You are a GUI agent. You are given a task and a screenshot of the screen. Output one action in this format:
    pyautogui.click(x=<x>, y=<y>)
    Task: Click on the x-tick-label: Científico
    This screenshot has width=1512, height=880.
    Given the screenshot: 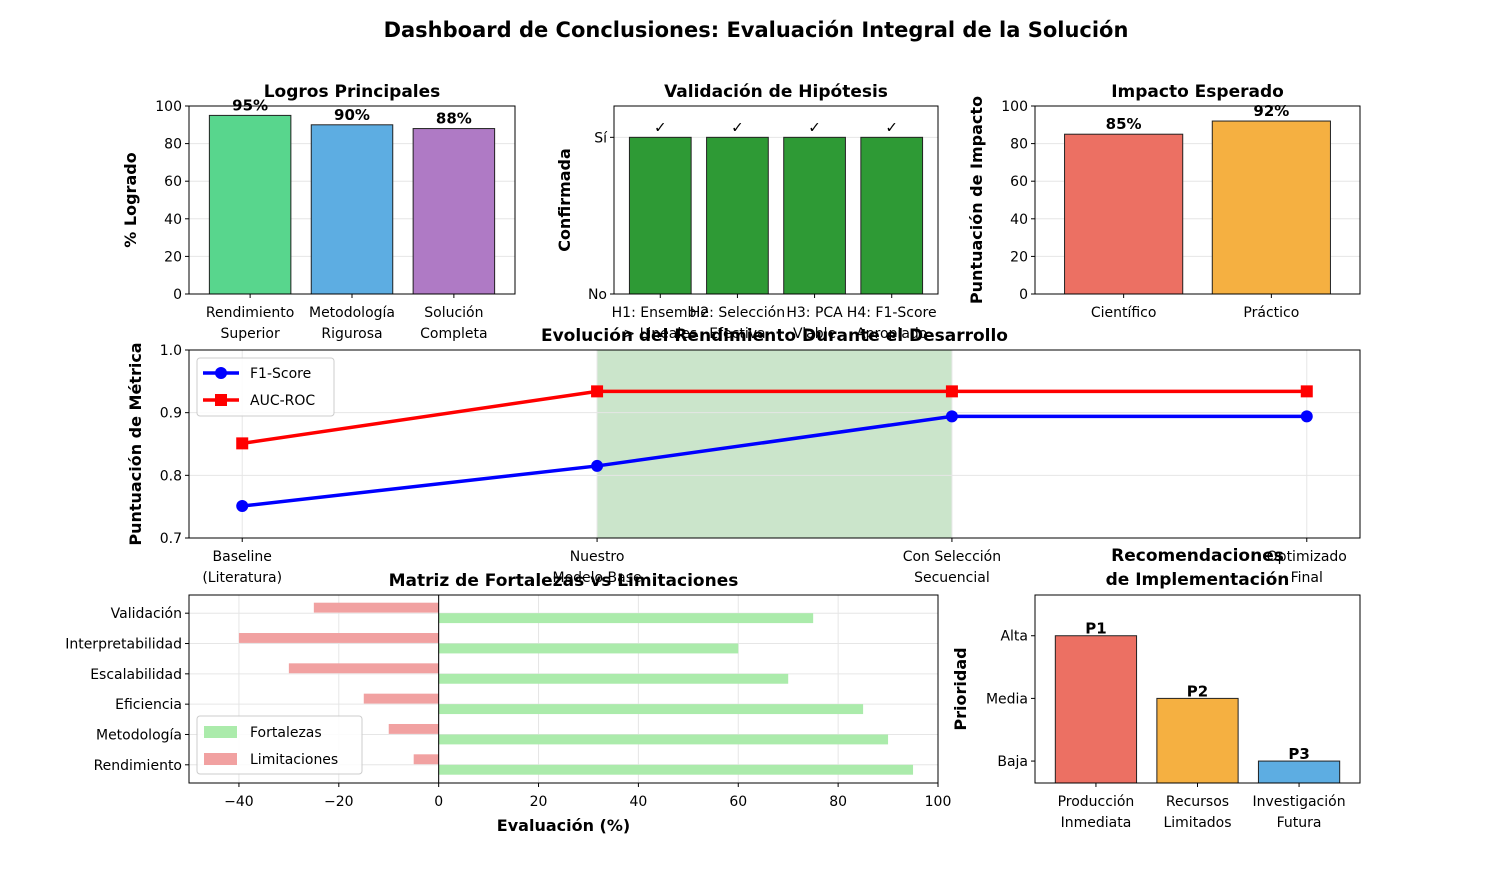 What is the action you would take?
    pyautogui.click(x=1124, y=313)
    